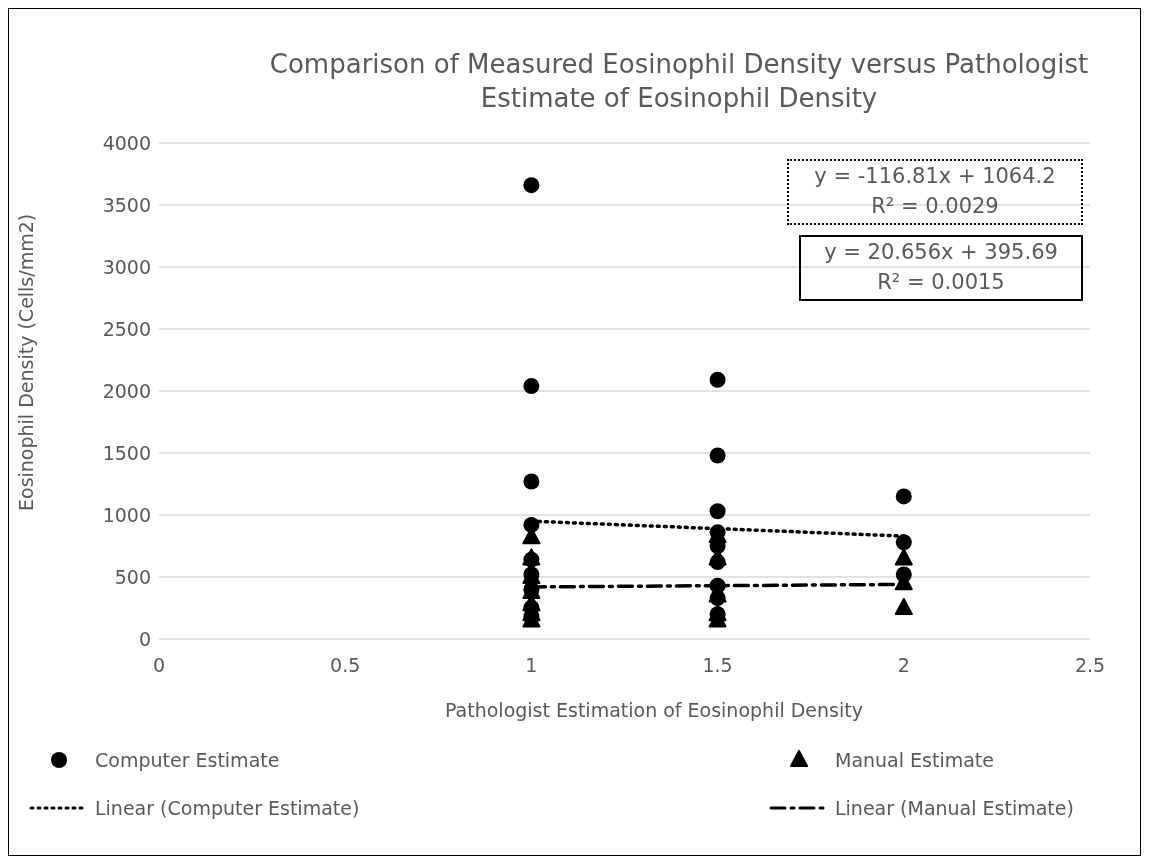 This screenshot has width=1149, height=864. Describe the element at coordinates (954, 808) in the screenshot. I see `legend-label: Linear (Manual Estimate)` at that location.